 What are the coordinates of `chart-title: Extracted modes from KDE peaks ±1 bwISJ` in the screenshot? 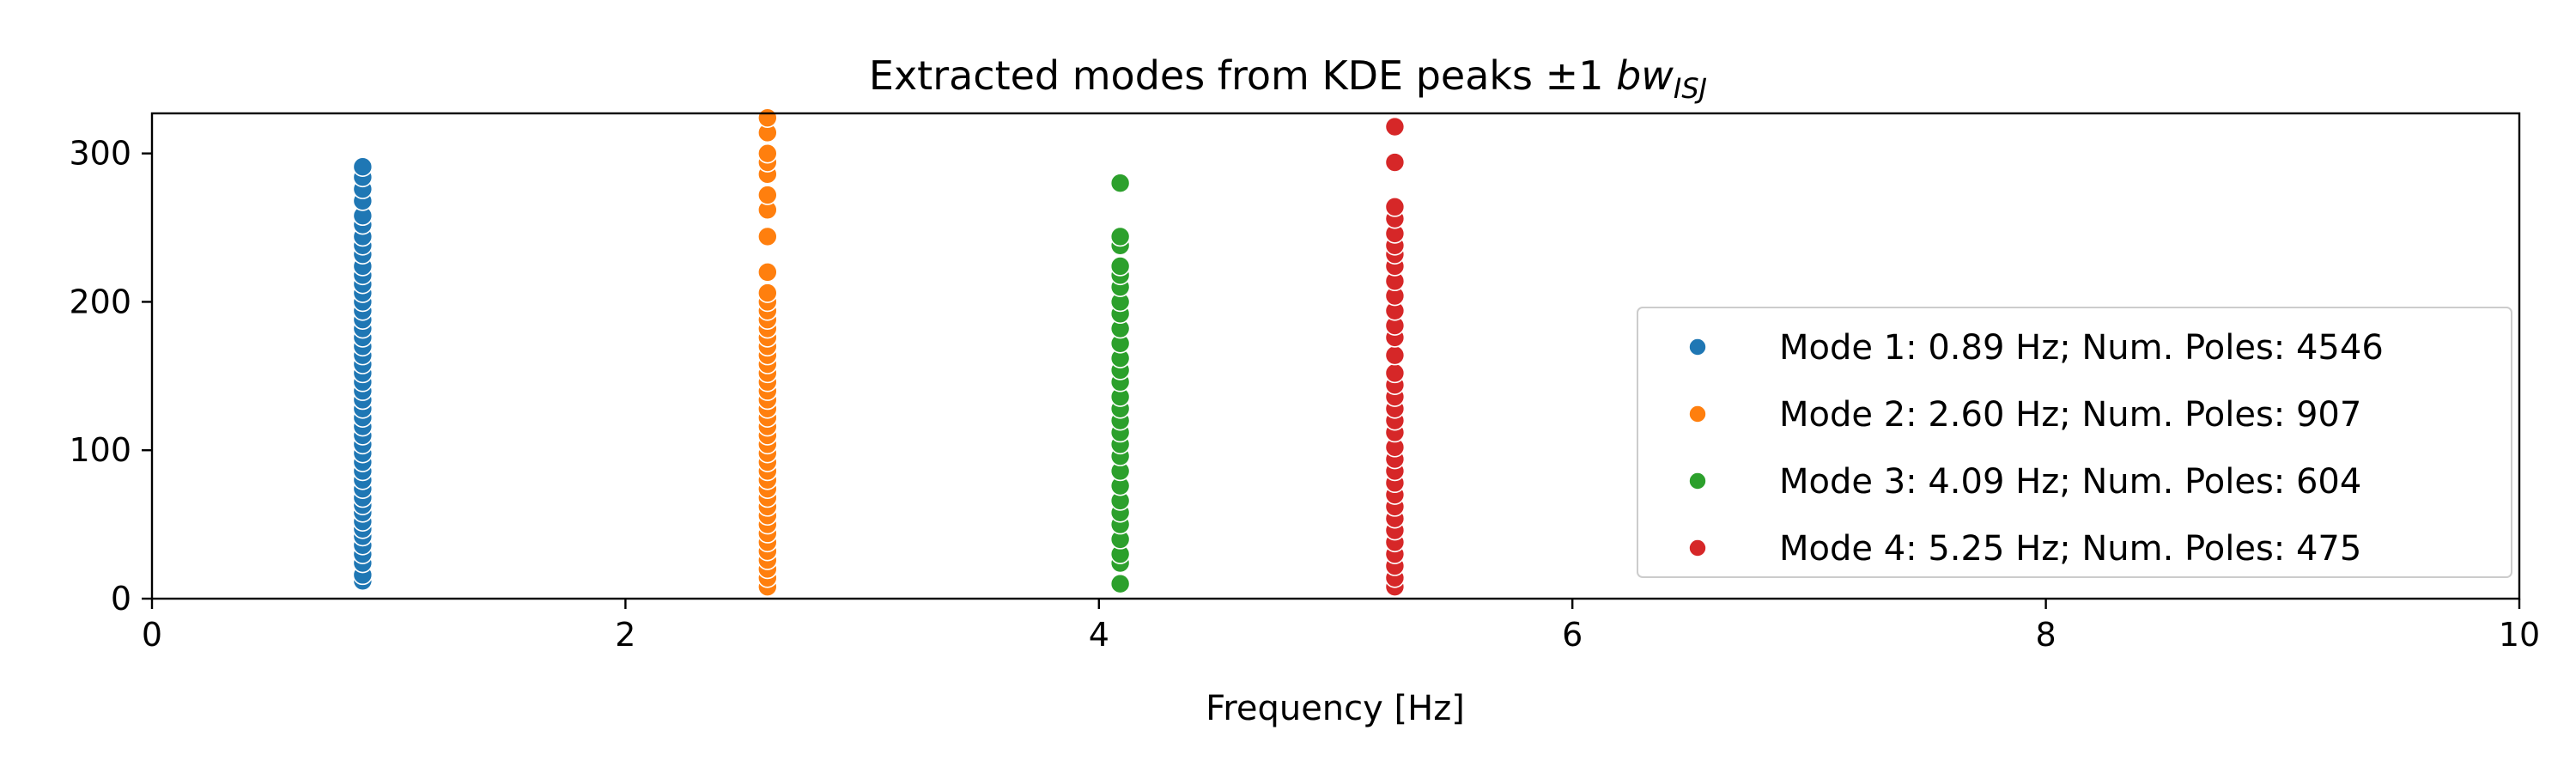 It's located at (1288, 78).